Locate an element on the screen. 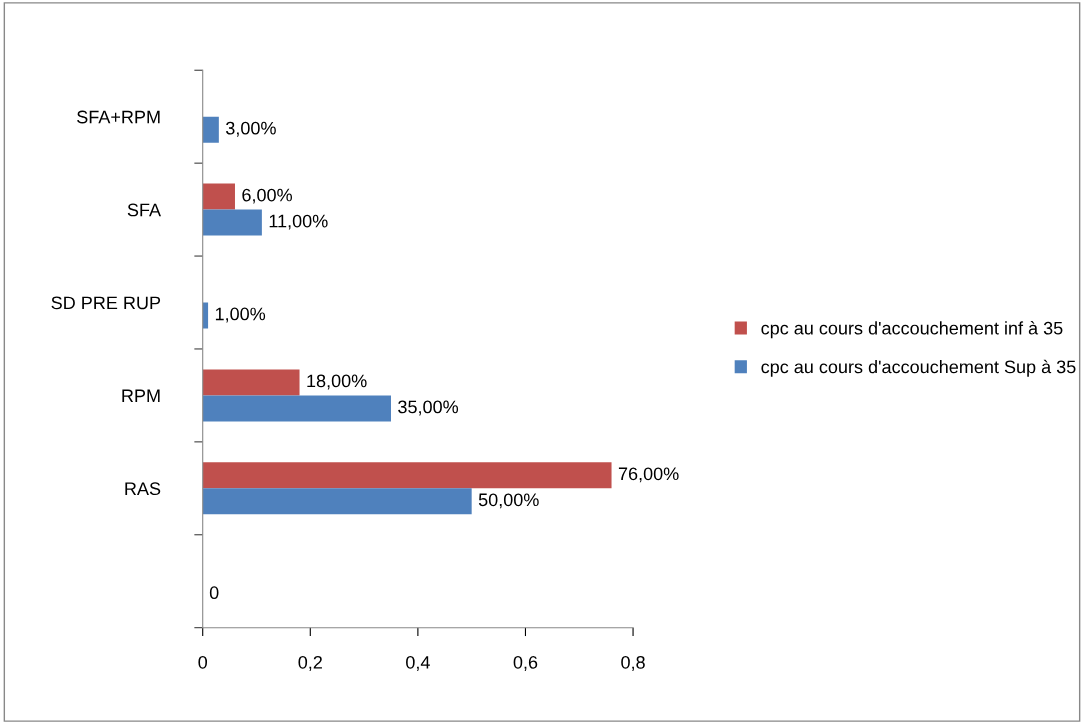 The width and height of the screenshot is (1084, 724). y-tick-label: SFA+RPM is located at coordinates (118, 117).